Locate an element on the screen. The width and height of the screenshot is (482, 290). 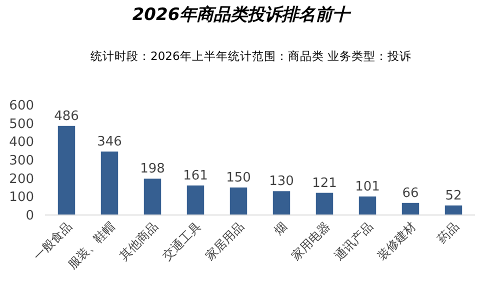
y-tick-label: 400 is located at coordinates (21, 142).